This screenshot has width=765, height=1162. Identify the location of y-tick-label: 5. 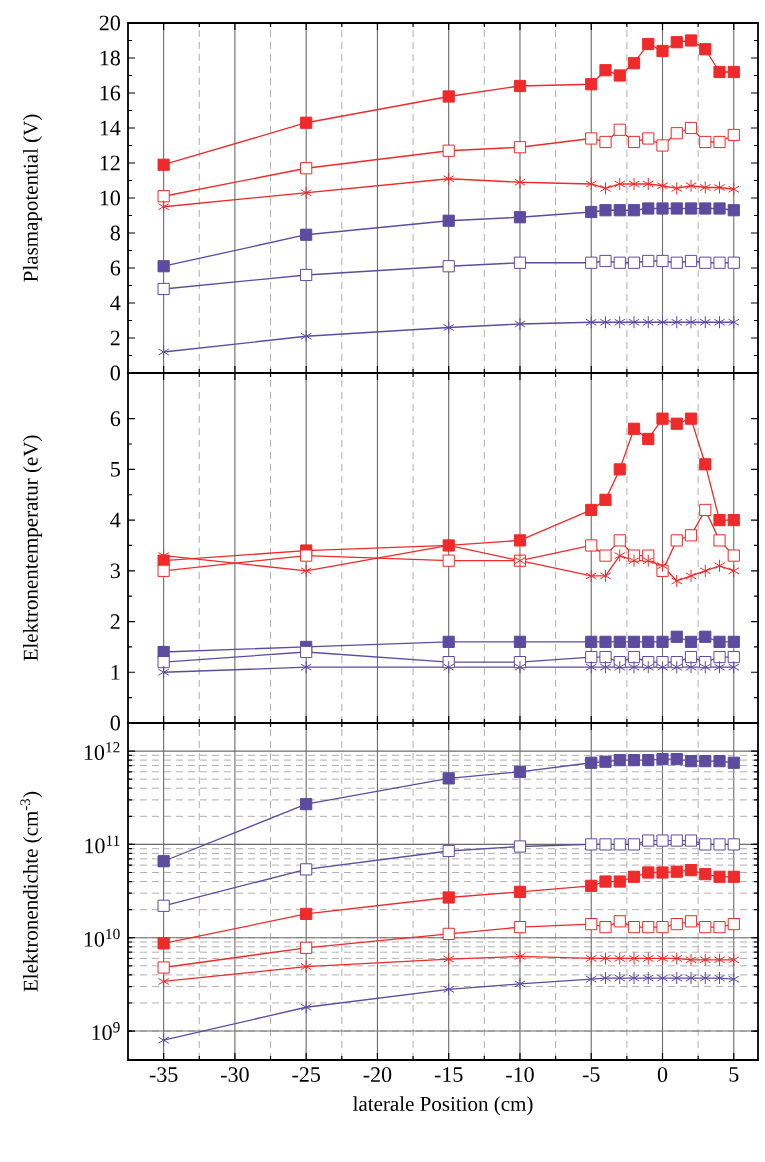
(115, 469).